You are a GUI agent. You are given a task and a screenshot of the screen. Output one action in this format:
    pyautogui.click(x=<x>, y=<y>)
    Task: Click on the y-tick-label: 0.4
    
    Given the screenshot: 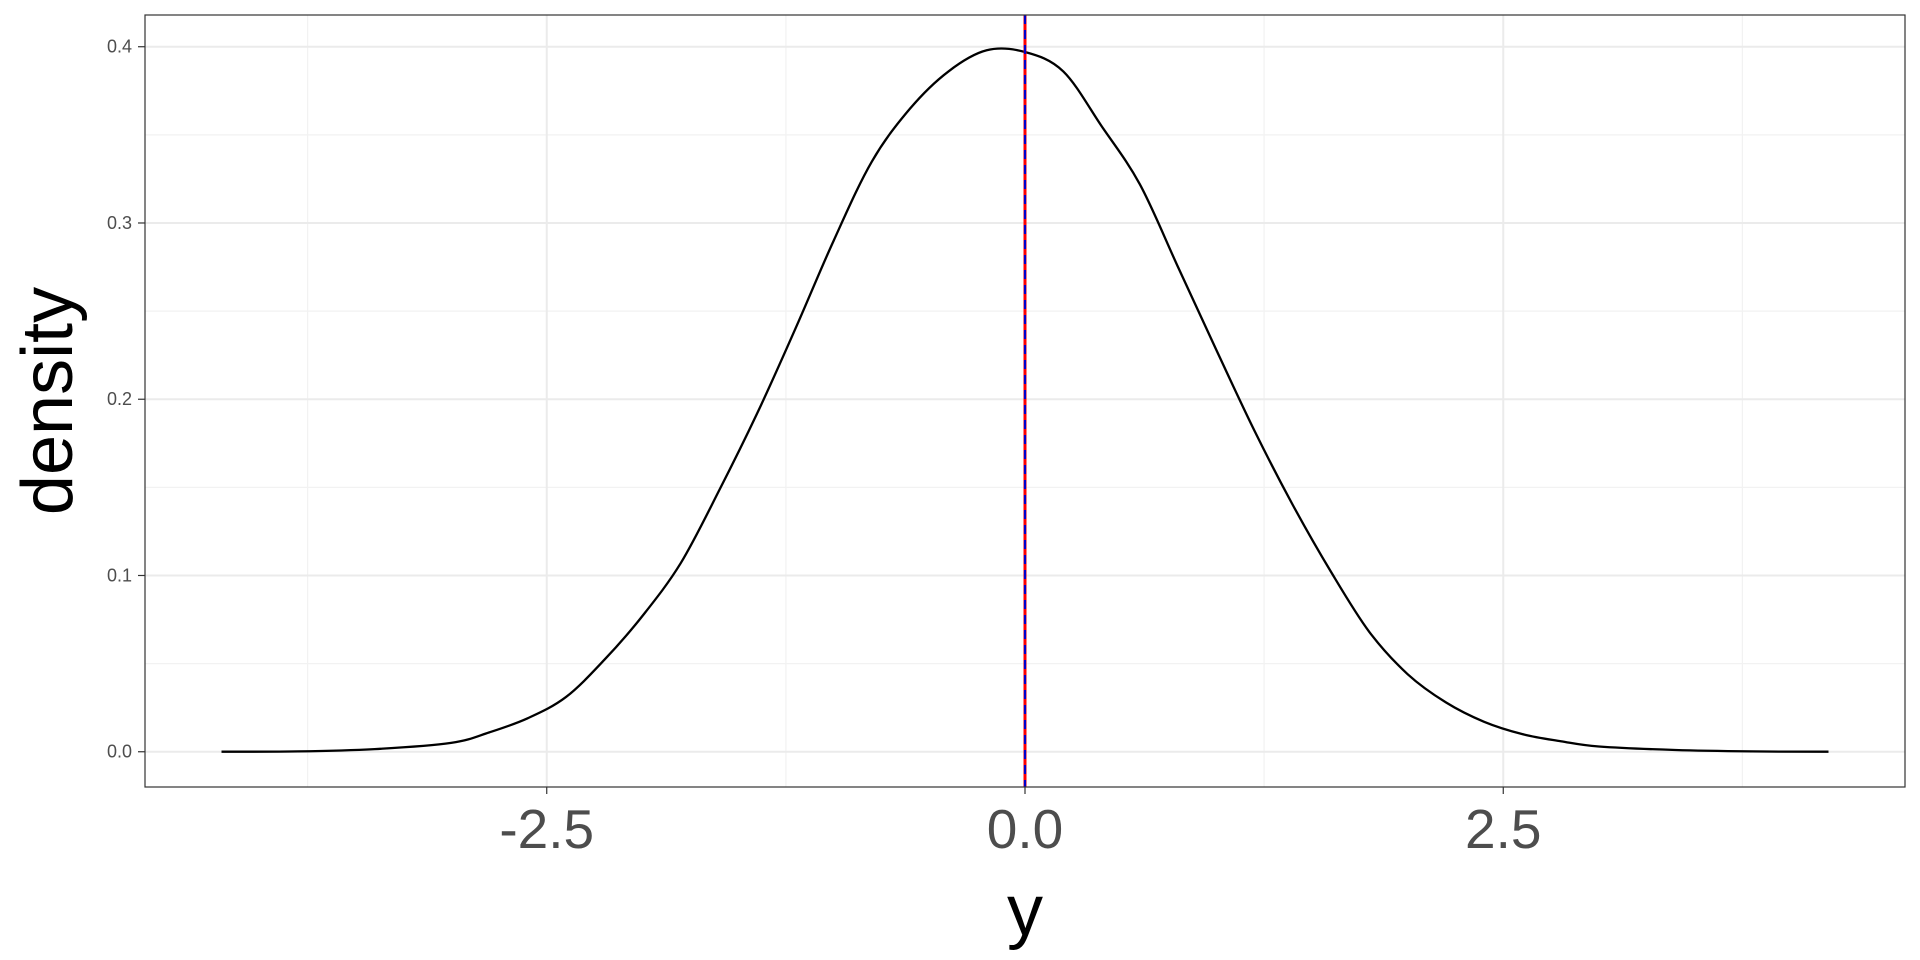 What is the action you would take?
    pyautogui.click(x=119, y=47)
    